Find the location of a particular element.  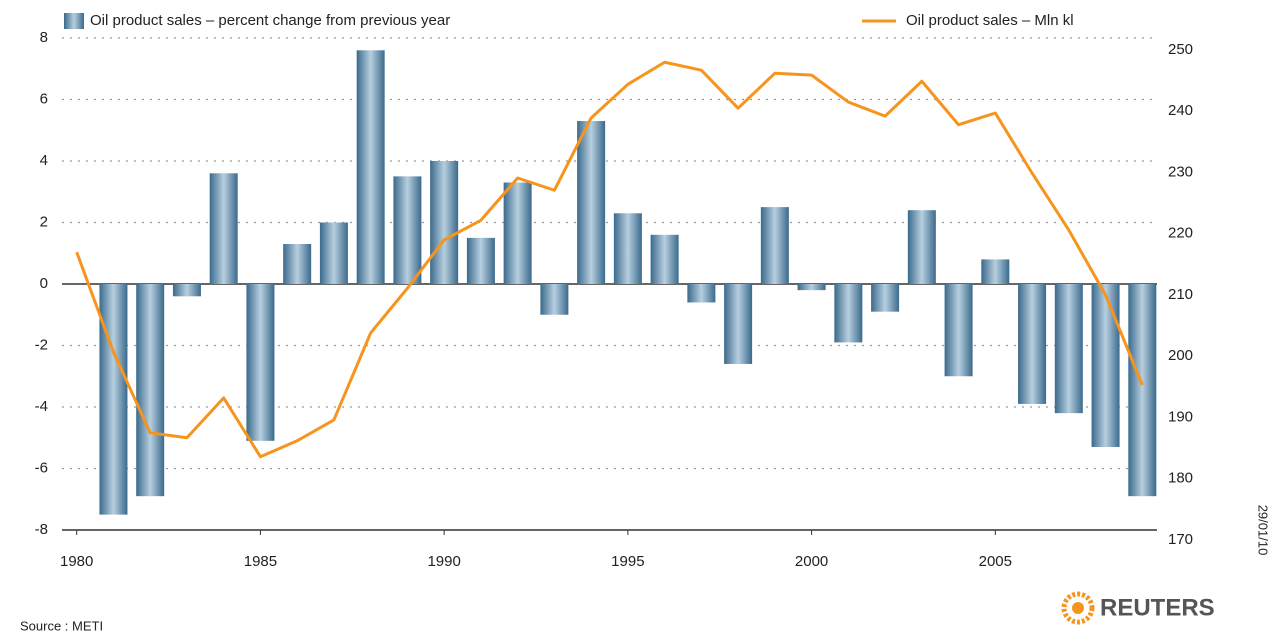

y2-tick-label: 180 is located at coordinates (1180, 478).